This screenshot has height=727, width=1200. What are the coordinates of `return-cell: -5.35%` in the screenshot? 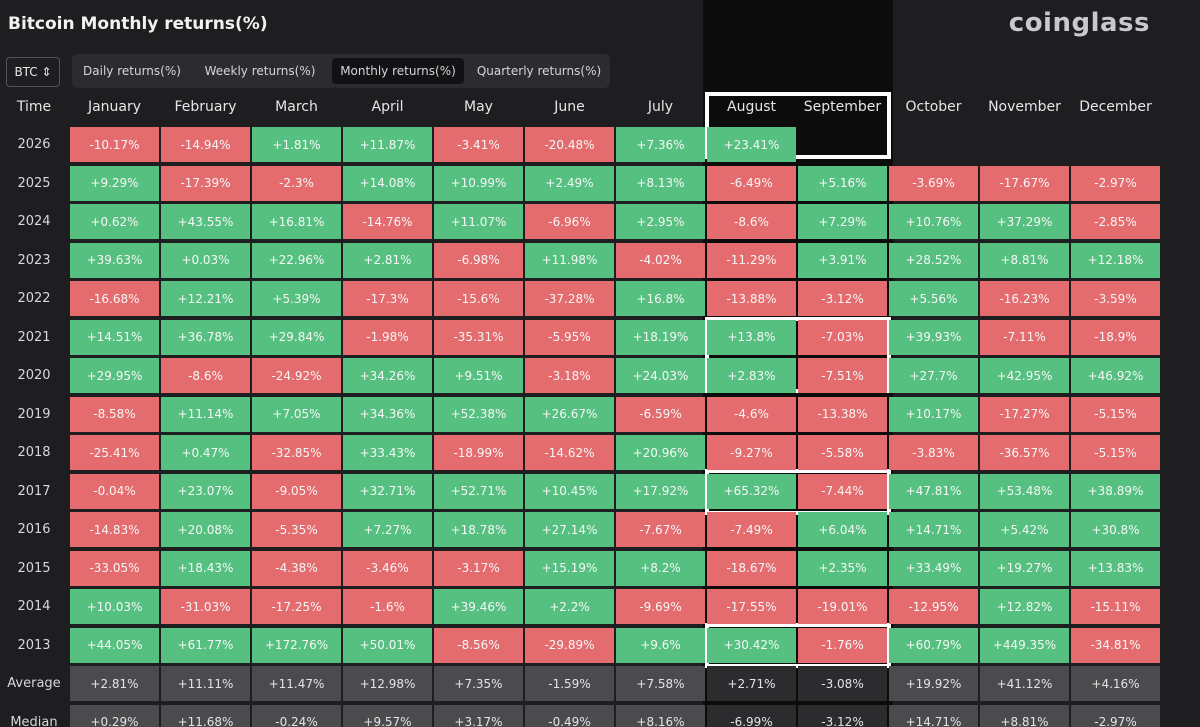 It's located at (296, 529).